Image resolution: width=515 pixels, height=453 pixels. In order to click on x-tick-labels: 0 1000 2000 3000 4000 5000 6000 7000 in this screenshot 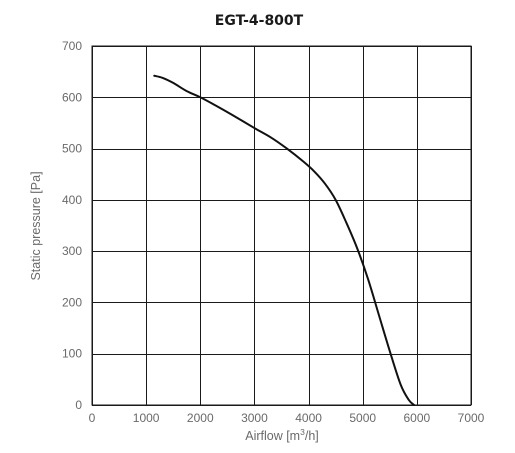, I will do `click(287, 418)`.